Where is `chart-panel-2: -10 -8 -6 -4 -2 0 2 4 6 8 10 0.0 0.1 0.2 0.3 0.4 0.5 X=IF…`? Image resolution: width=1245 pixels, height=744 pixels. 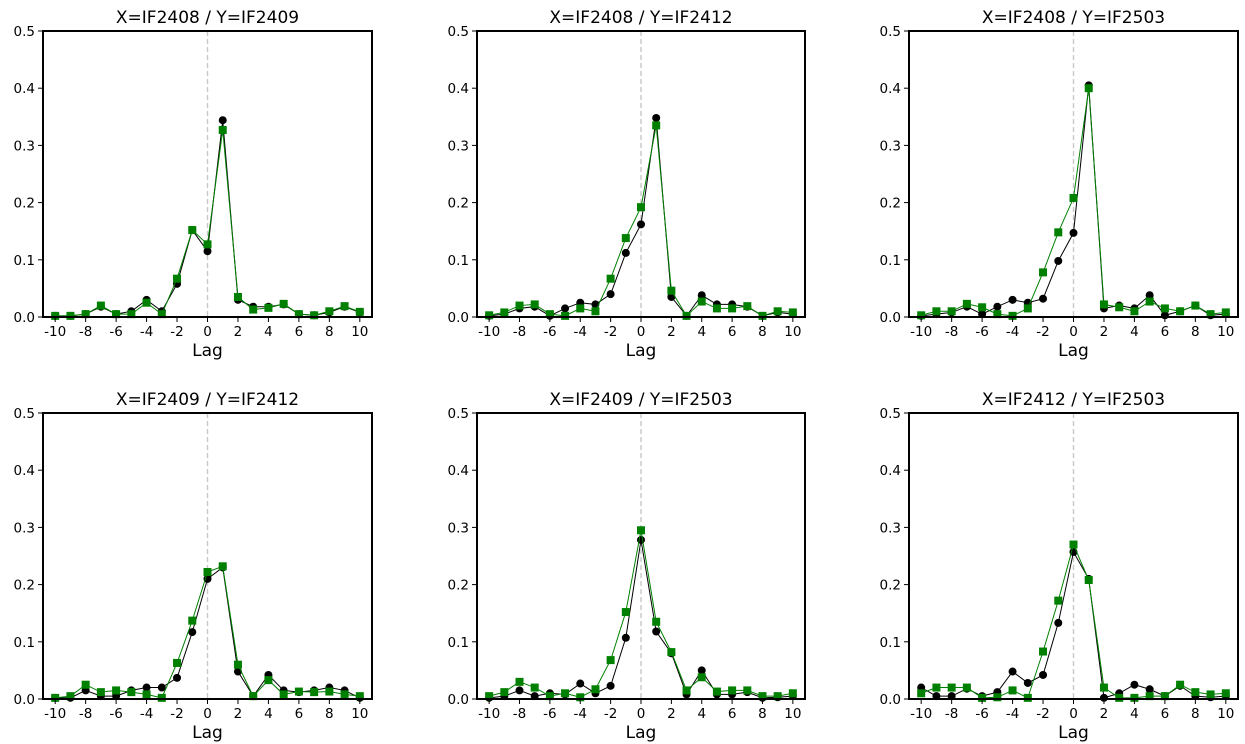
chart-panel-2: -10 -8 -6 -4 -2 0 2 4 6 8 10 0.0 0.1 0.2 0.3 0.4 0.5 X=IF… is located at coordinates (627, 184).